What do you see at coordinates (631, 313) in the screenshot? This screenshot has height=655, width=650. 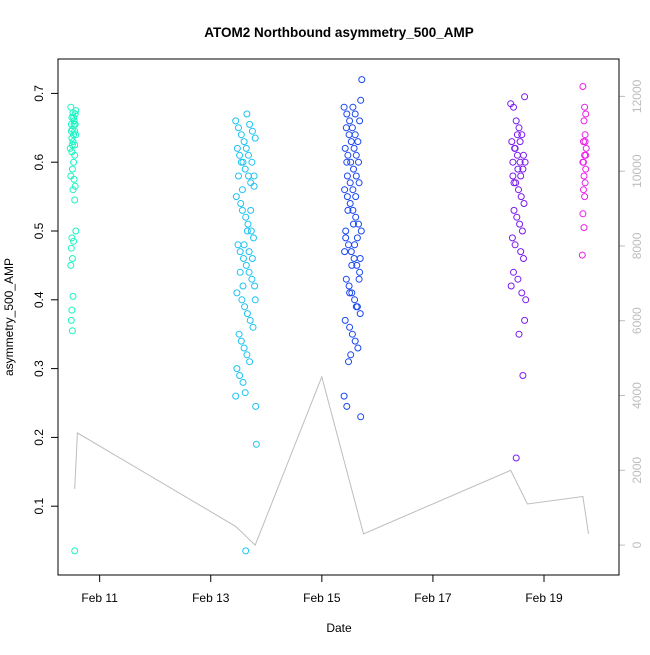 I see `right-y-axis: 0 2000 4000 6000 8000 10000 12000` at bounding box center [631, 313].